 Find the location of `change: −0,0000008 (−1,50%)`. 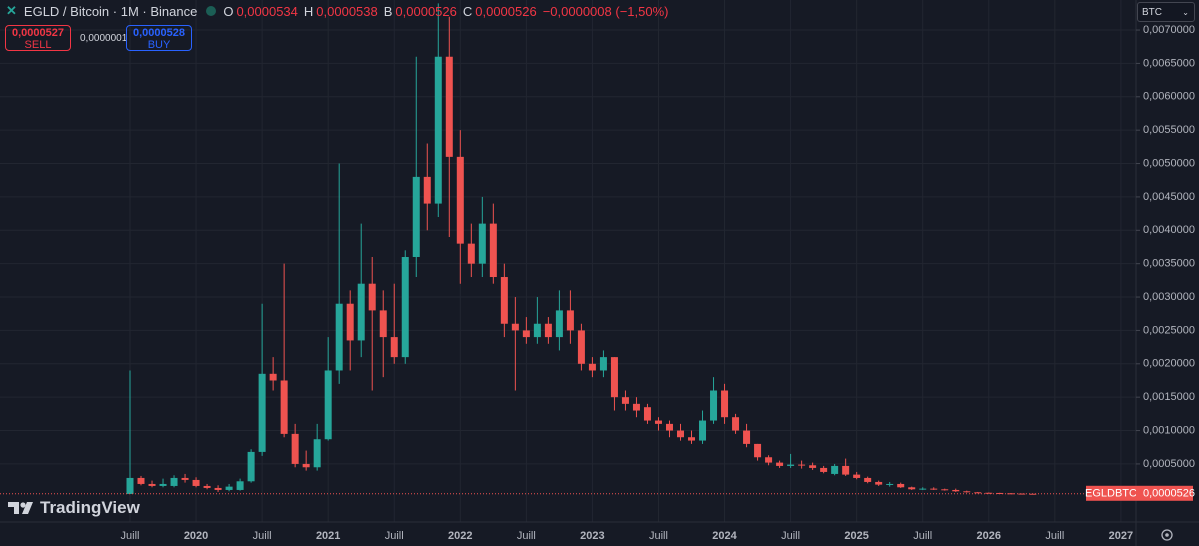

change: −0,0000008 (−1,50%) is located at coordinates (605, 11).